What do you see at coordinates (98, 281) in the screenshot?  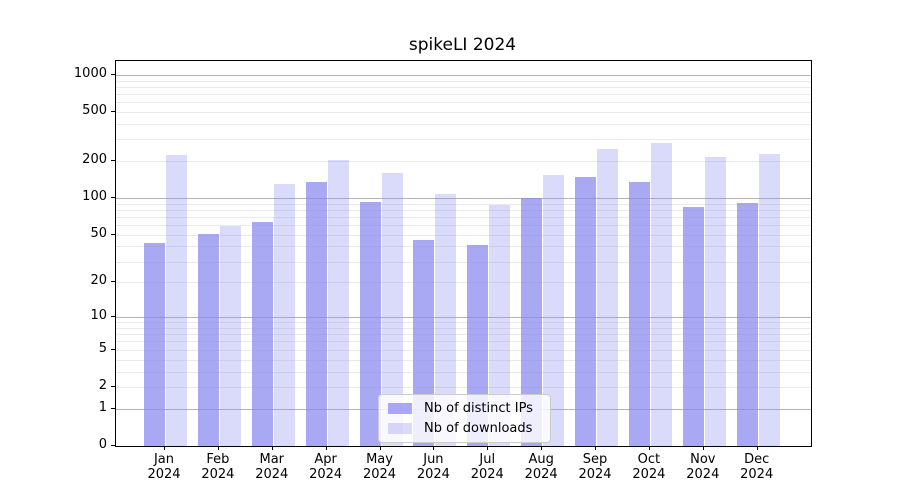 I see `y-tick-label: 20` at bounding box center [98, 281].